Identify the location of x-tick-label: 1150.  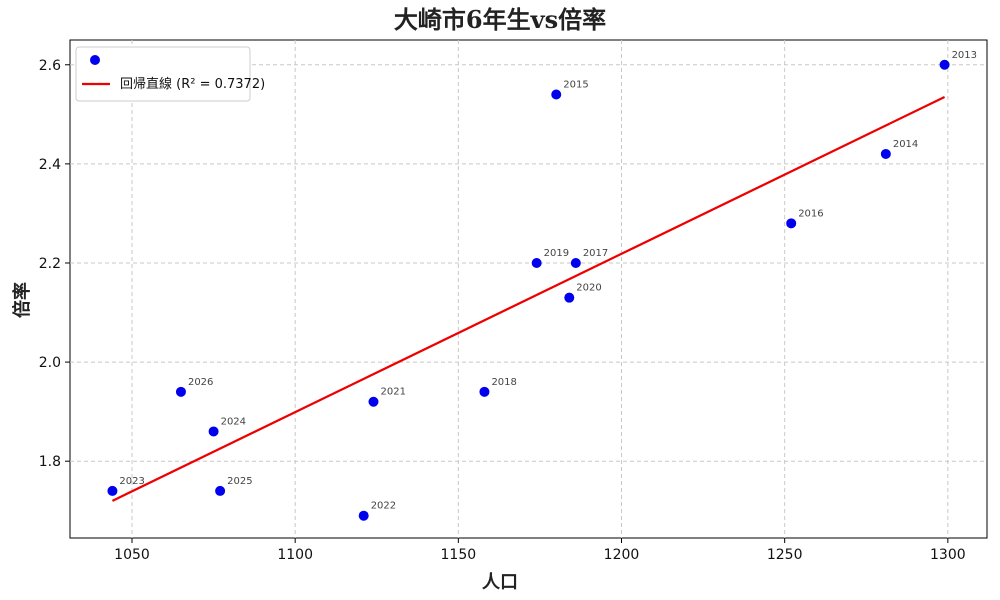
(459, 555).